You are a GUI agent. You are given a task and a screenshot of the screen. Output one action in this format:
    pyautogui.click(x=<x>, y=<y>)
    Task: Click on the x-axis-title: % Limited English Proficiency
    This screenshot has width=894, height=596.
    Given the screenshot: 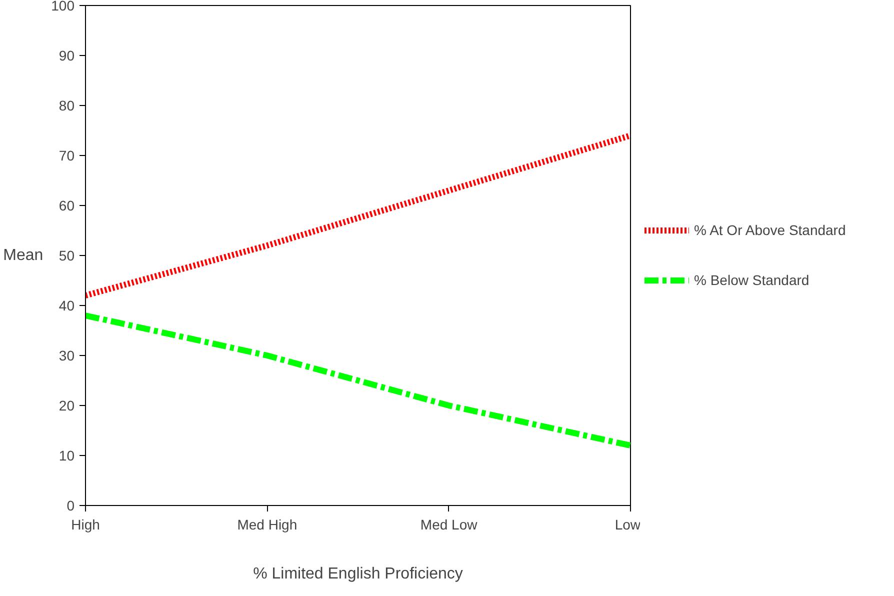 What is the action you would take?
    pyautogui.click(x=358, y=574)
    